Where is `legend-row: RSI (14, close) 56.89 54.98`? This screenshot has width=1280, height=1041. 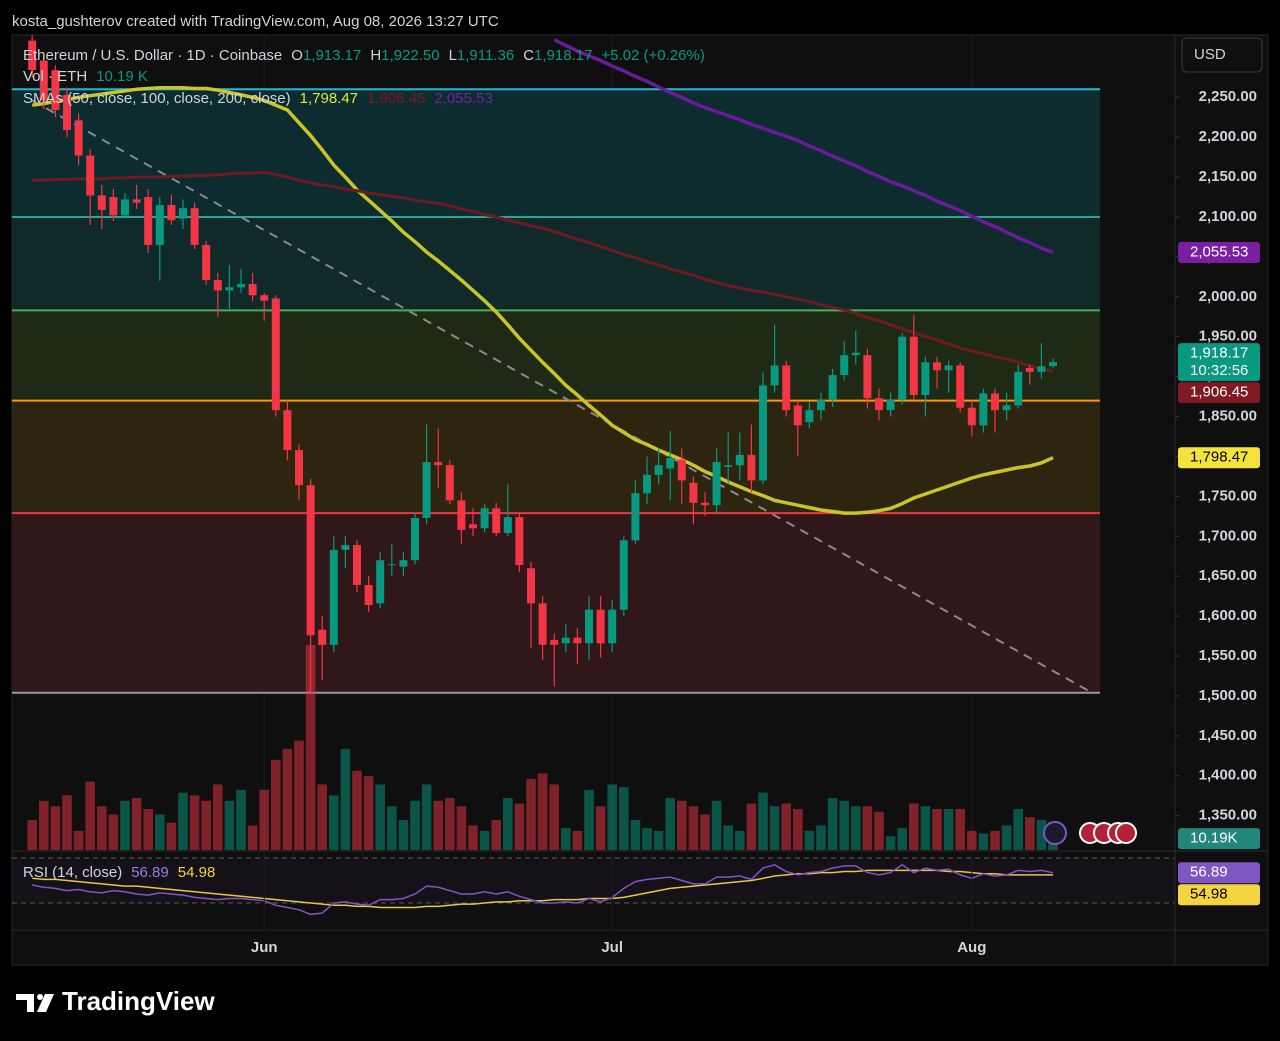 legend-row: RSI (14, close) 56.89 54.98 is located at coordinates (119, 872).